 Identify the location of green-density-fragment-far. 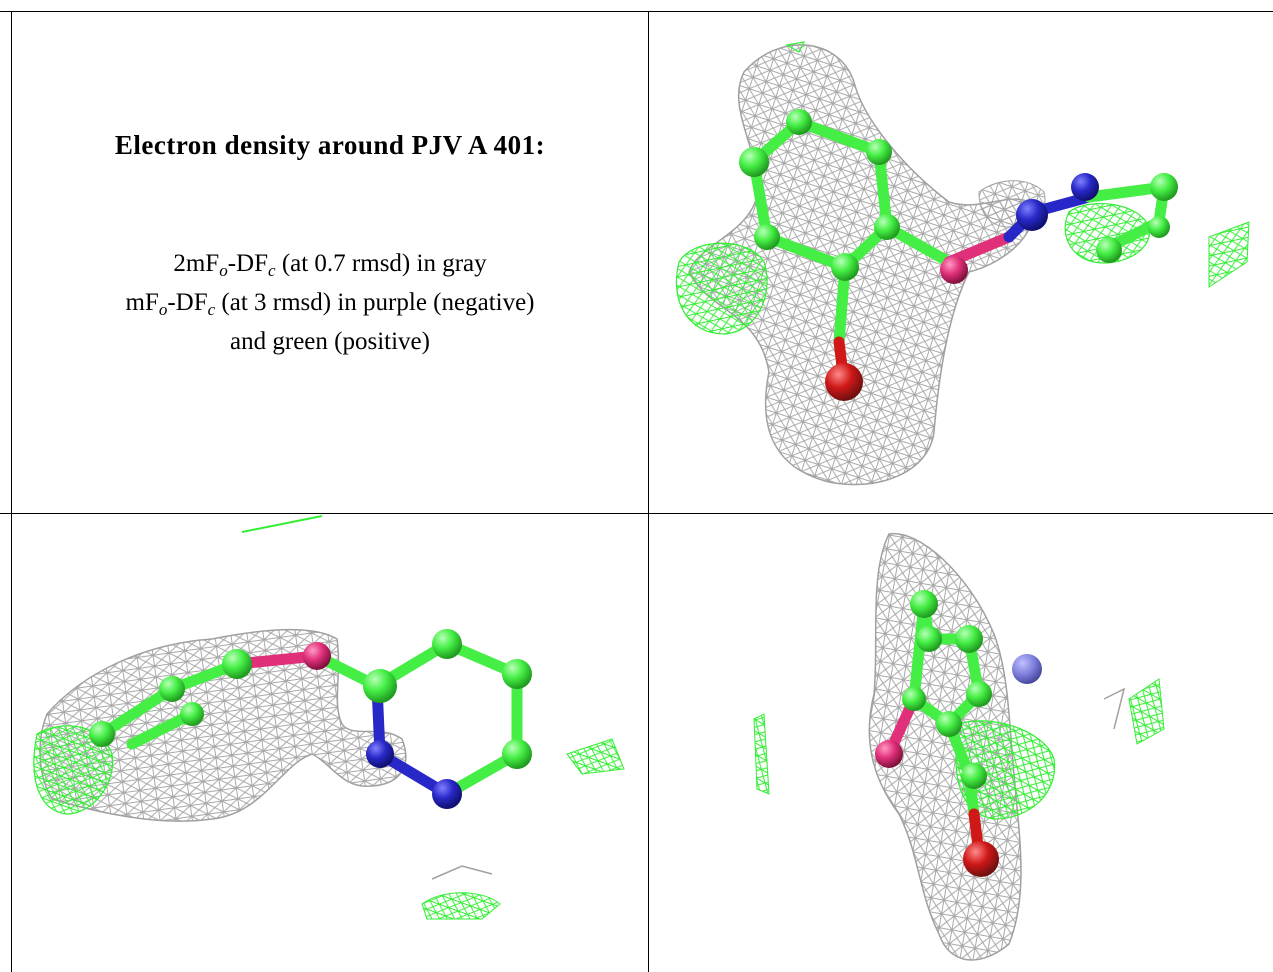
(1229, 254).